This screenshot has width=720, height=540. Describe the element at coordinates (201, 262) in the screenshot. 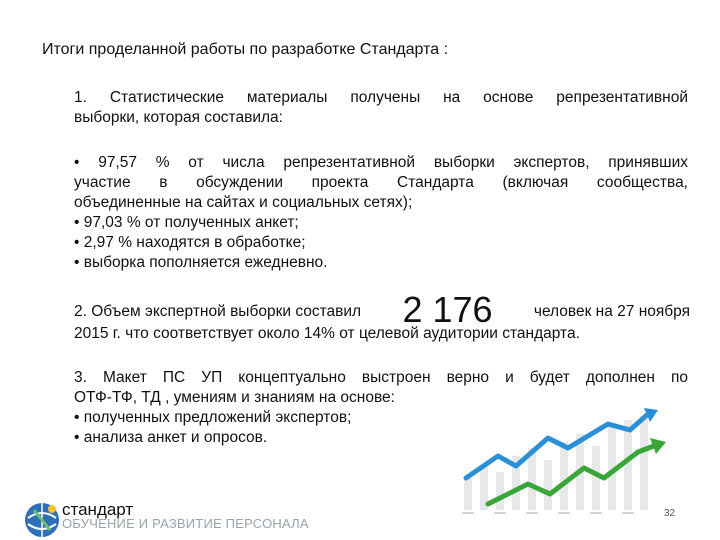

I see `bullet-item: • выборка пополняется ежедневно.` at that location.